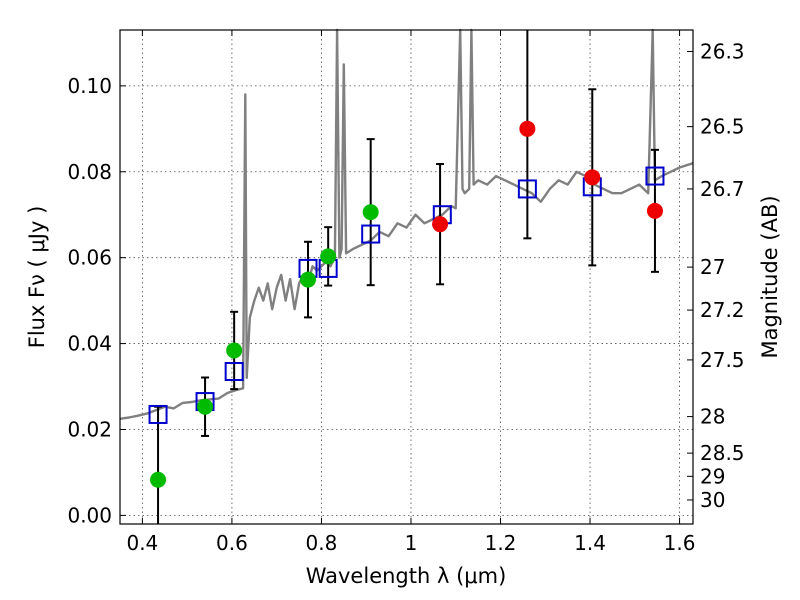 This screenshot has height=600, width=800. I want to click on x-tick-label: 1.6, so click(680, 543).